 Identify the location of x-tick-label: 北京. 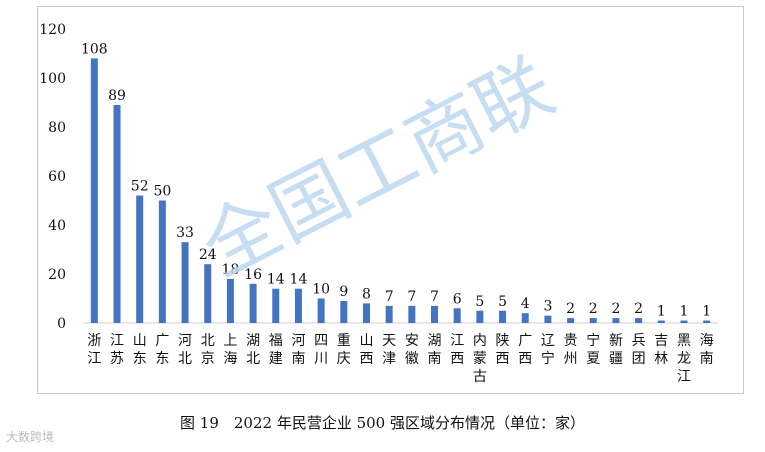
(208, 350).